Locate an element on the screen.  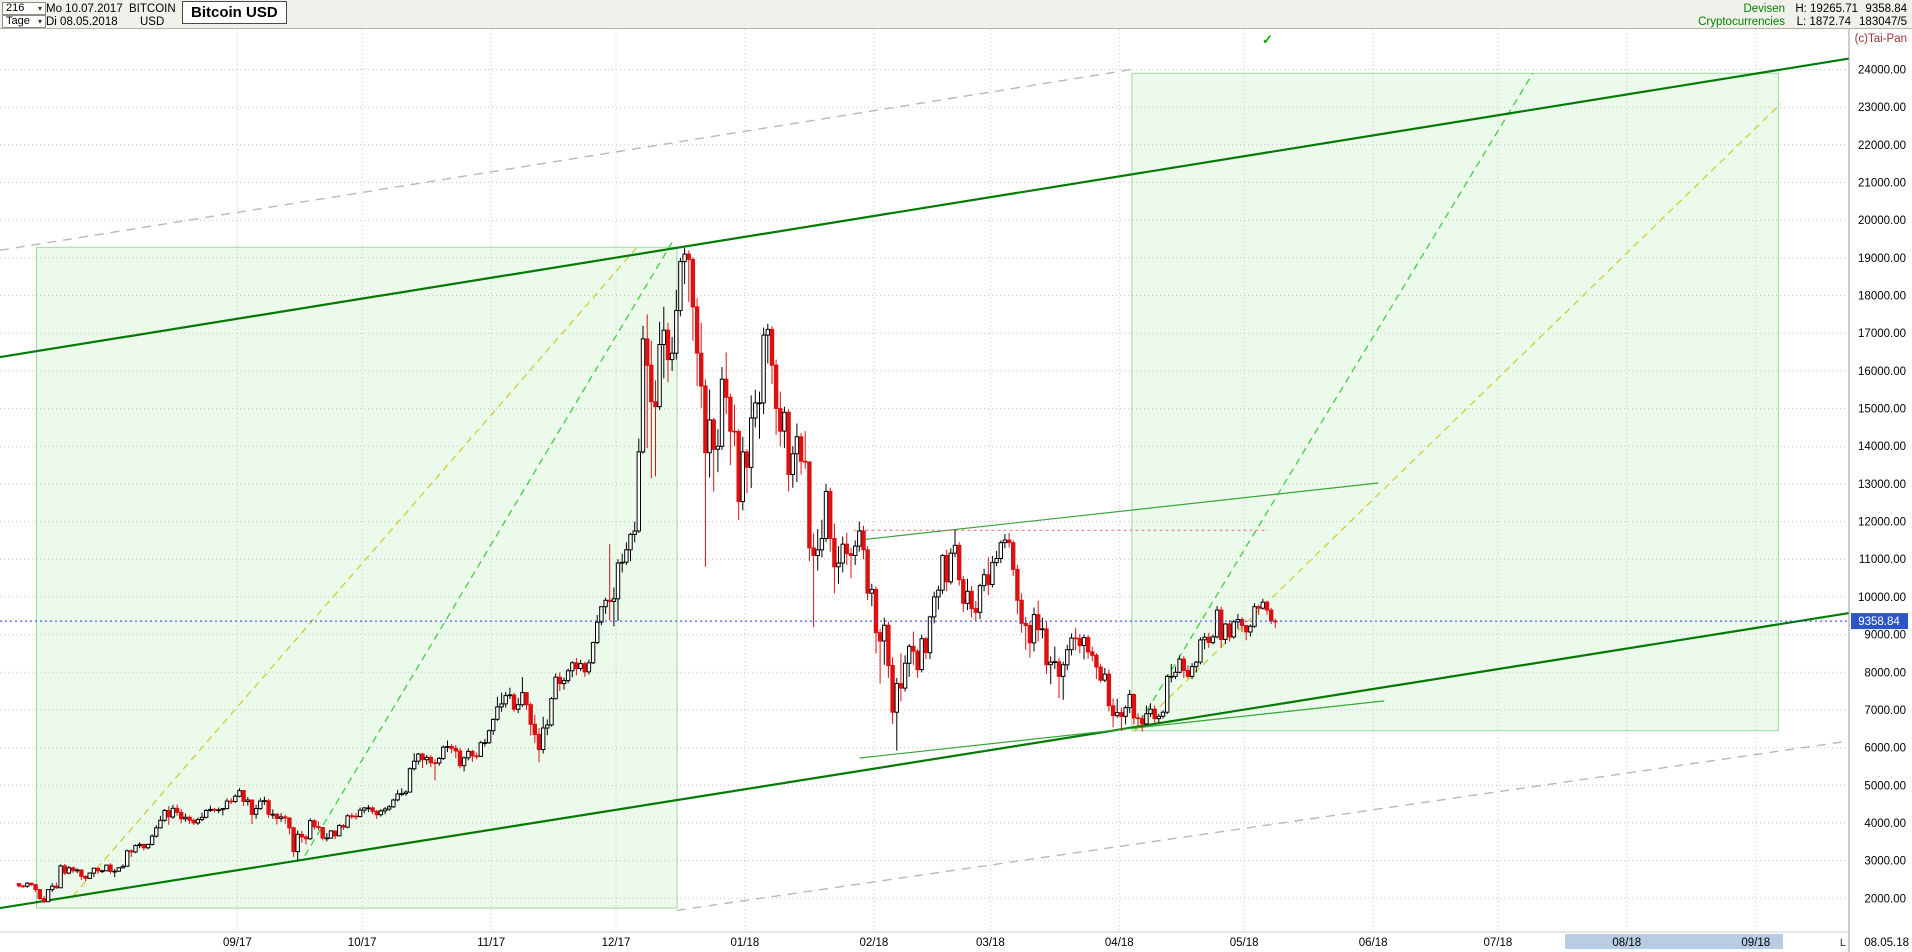
last-price-label: 9358.84 is located at coordinates (1886, 9).